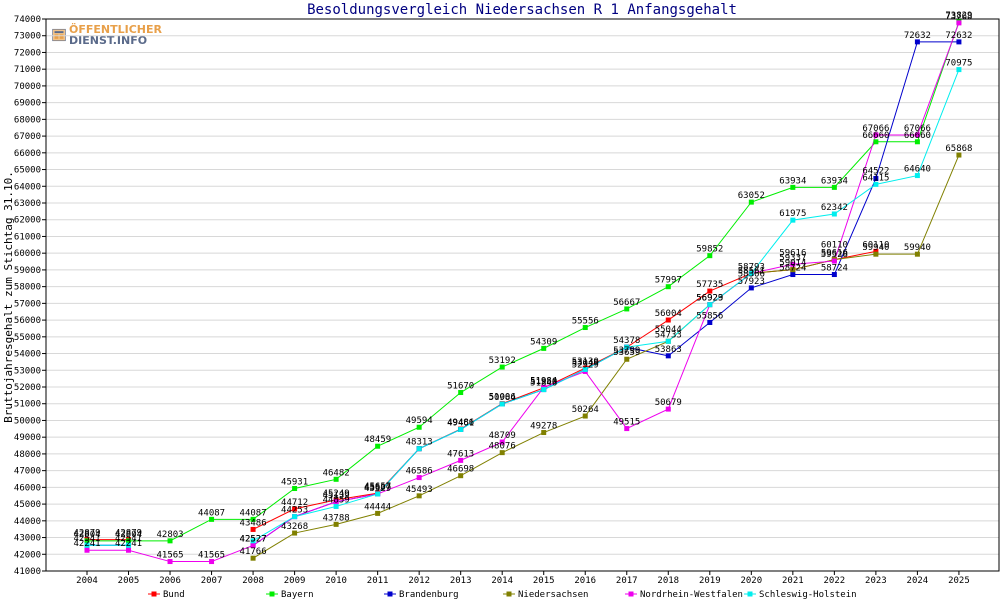  I want to click on y-tick-label: 42000, so click(27, 555).